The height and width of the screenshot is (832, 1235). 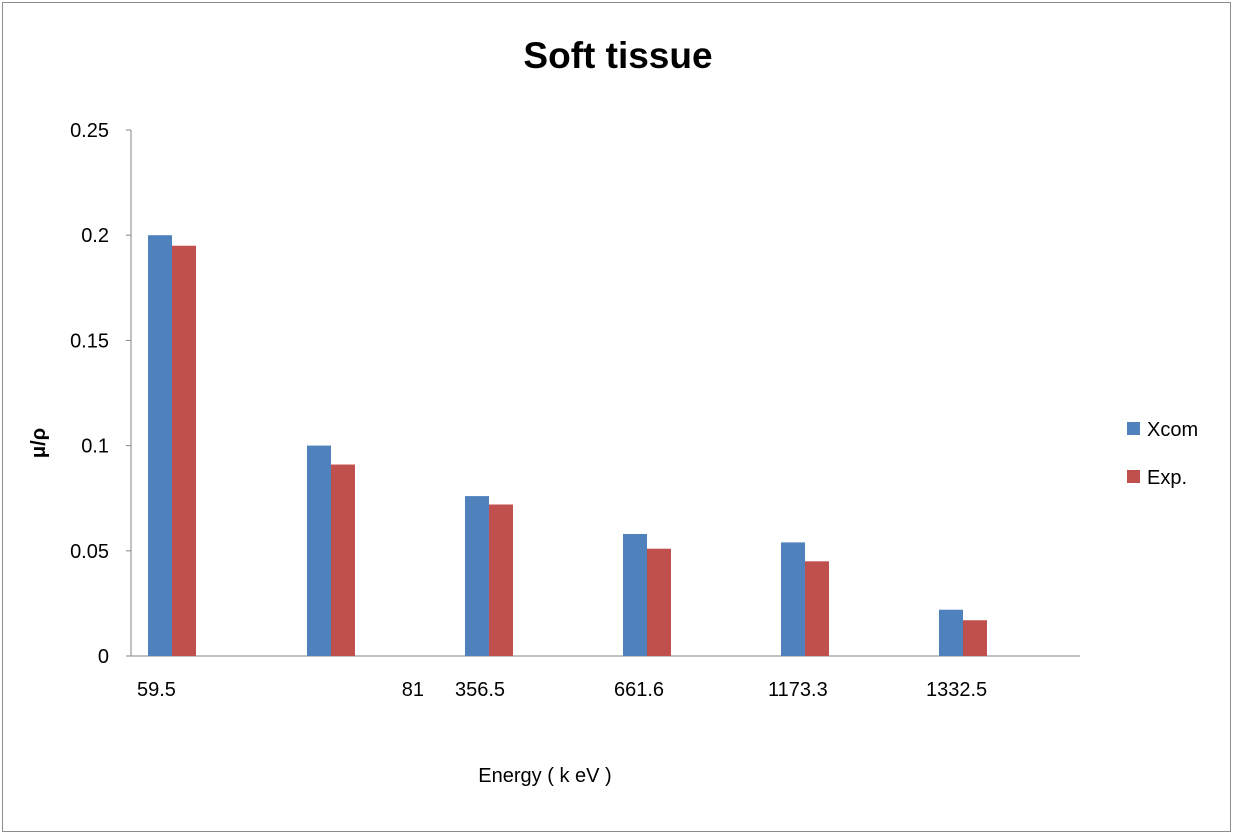 I want to click on y-tick-label: 0.1, so click(x=95, y=447).